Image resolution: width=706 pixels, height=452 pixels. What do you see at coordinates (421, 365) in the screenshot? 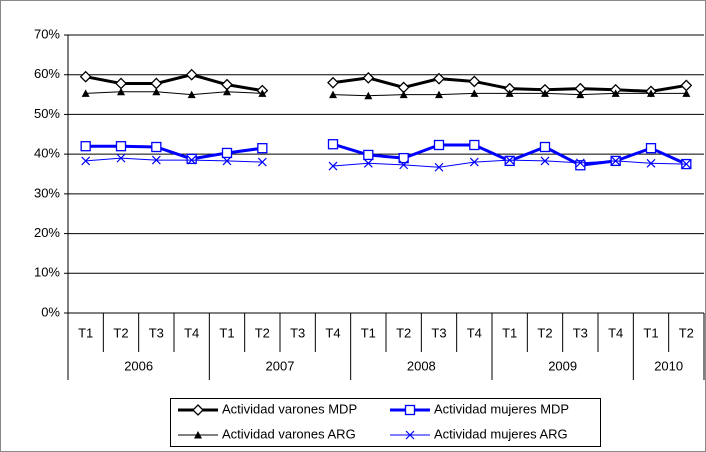
I see `x-group-label: 2008` at bounding box center [421, 365].